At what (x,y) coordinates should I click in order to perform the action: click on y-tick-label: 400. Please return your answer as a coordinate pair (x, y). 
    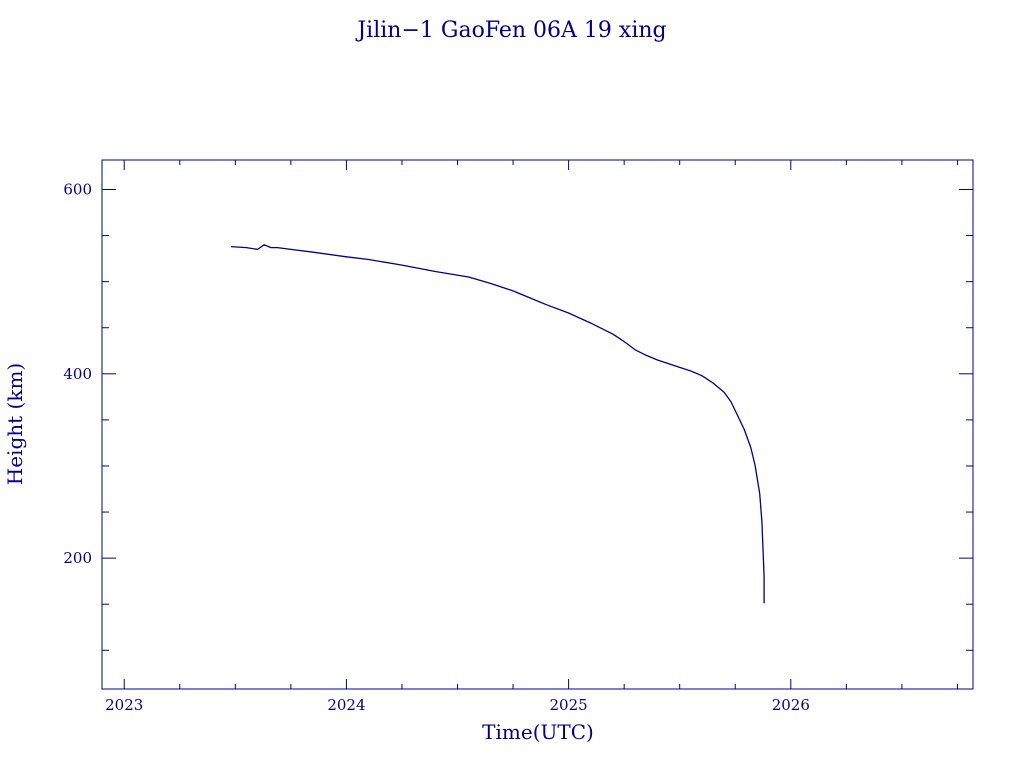
    Looking at the image, I should click on (77, 374).